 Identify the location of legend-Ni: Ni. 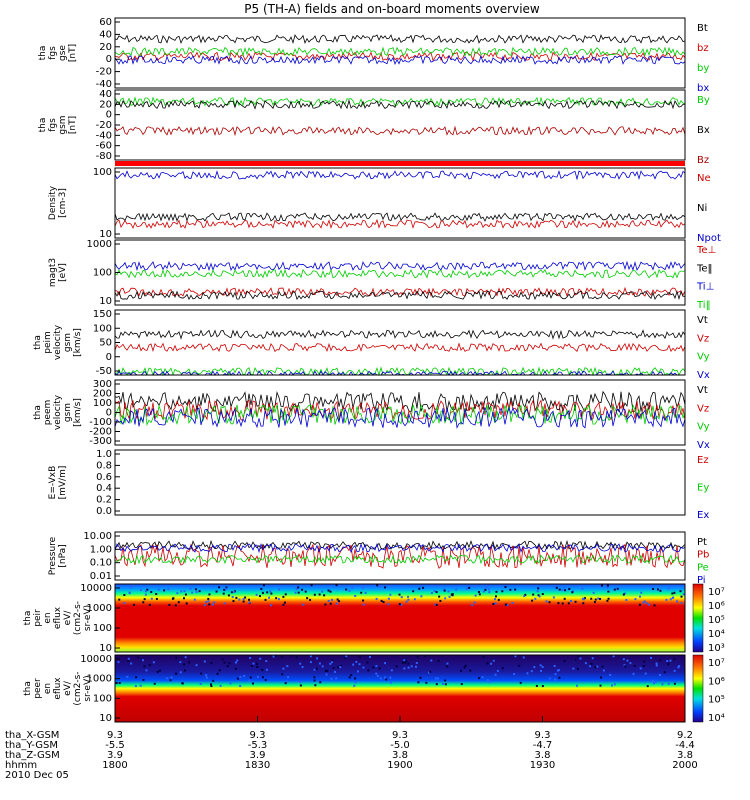
(702, 208).